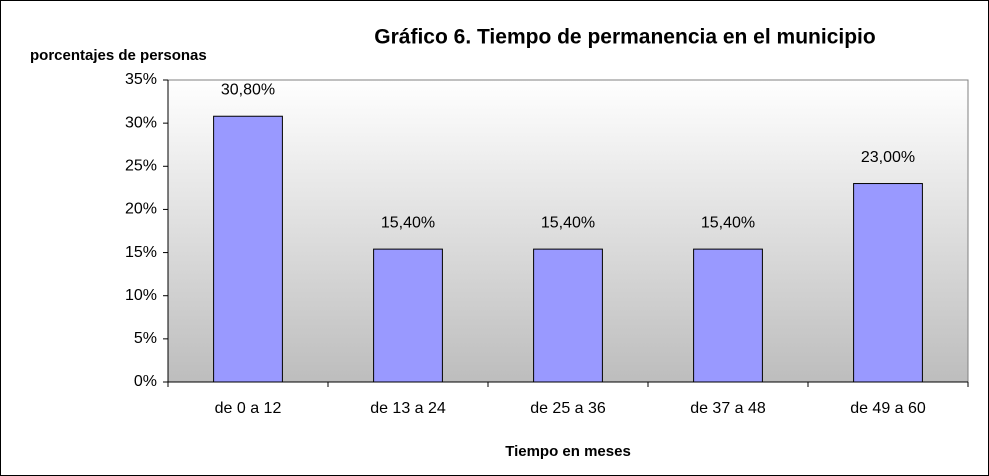 The width and height of the screenshot is (989, 476). What do you see at coordinates (728, 408) in the screenshot?
I see `x-tick-label: de 37 a 48` at bounding box center [728, 408].